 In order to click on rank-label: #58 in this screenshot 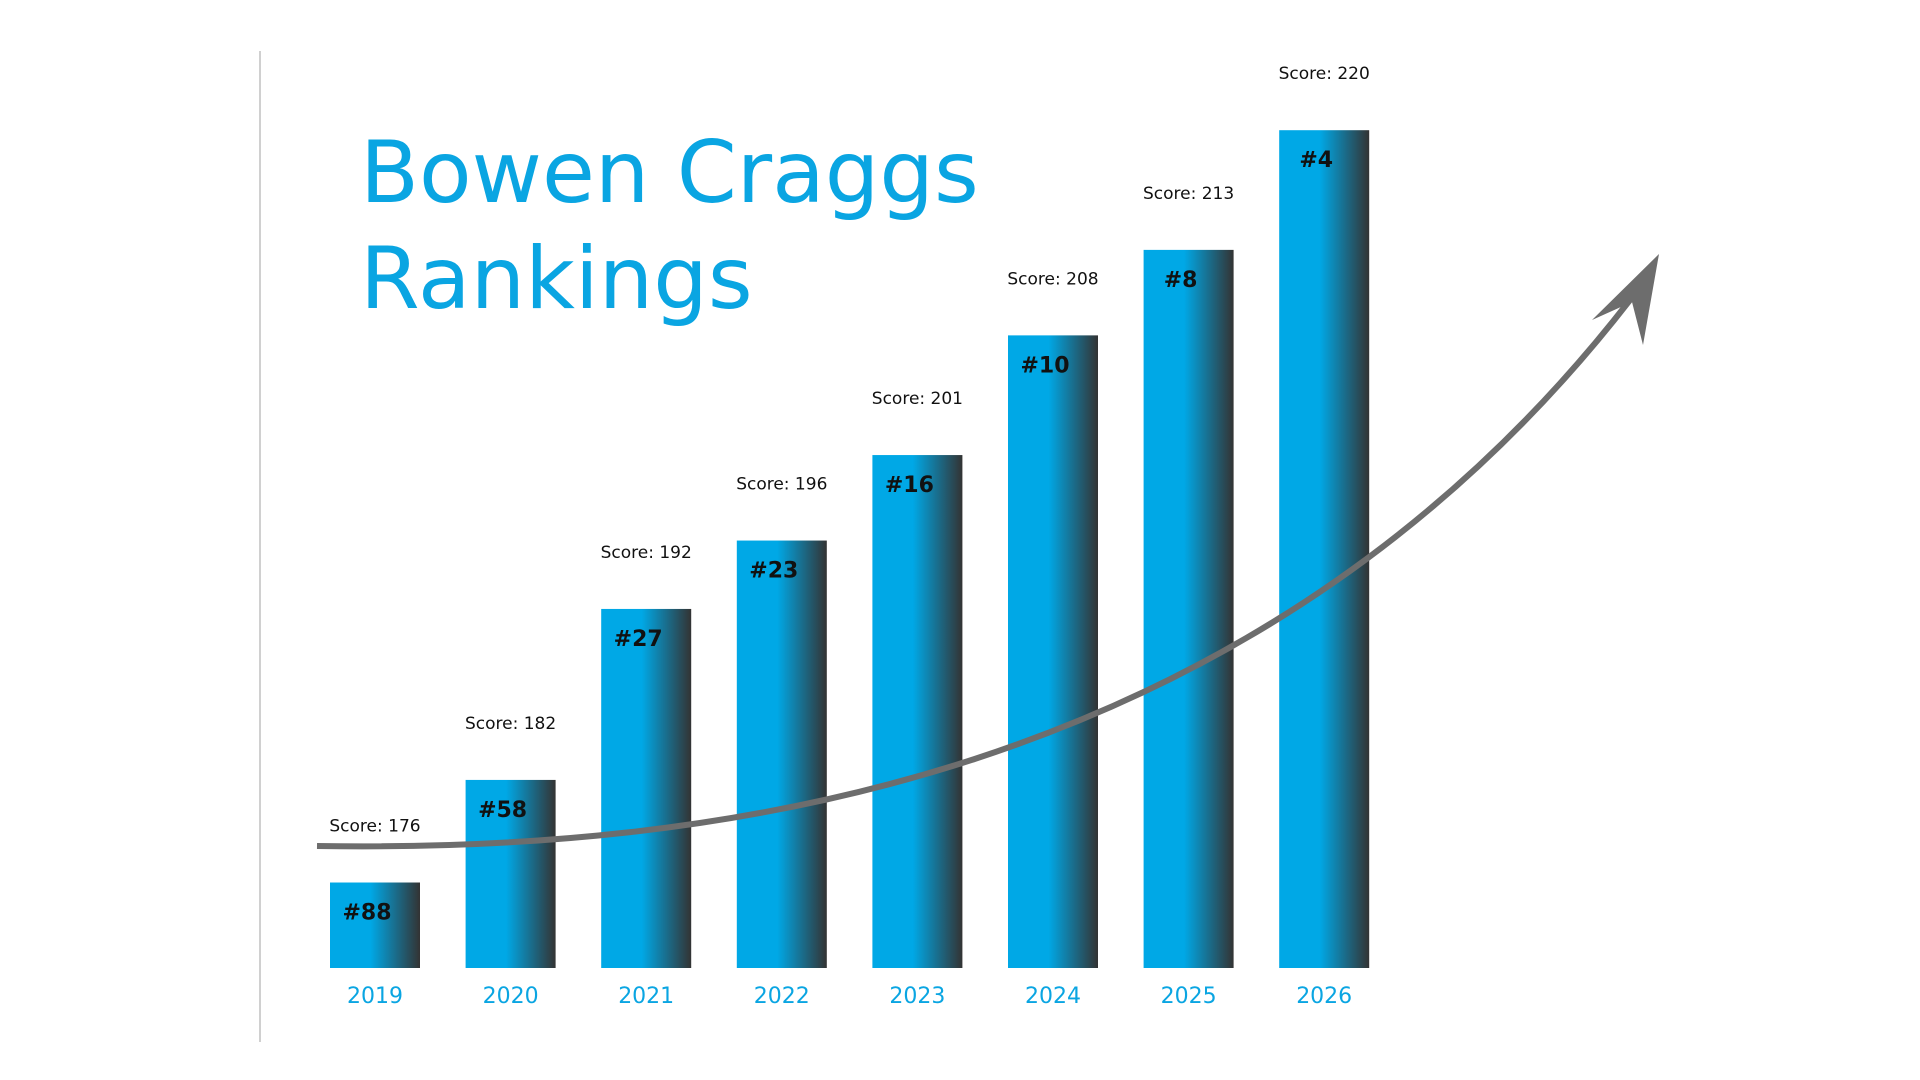, I will do `click(502, 810)`.